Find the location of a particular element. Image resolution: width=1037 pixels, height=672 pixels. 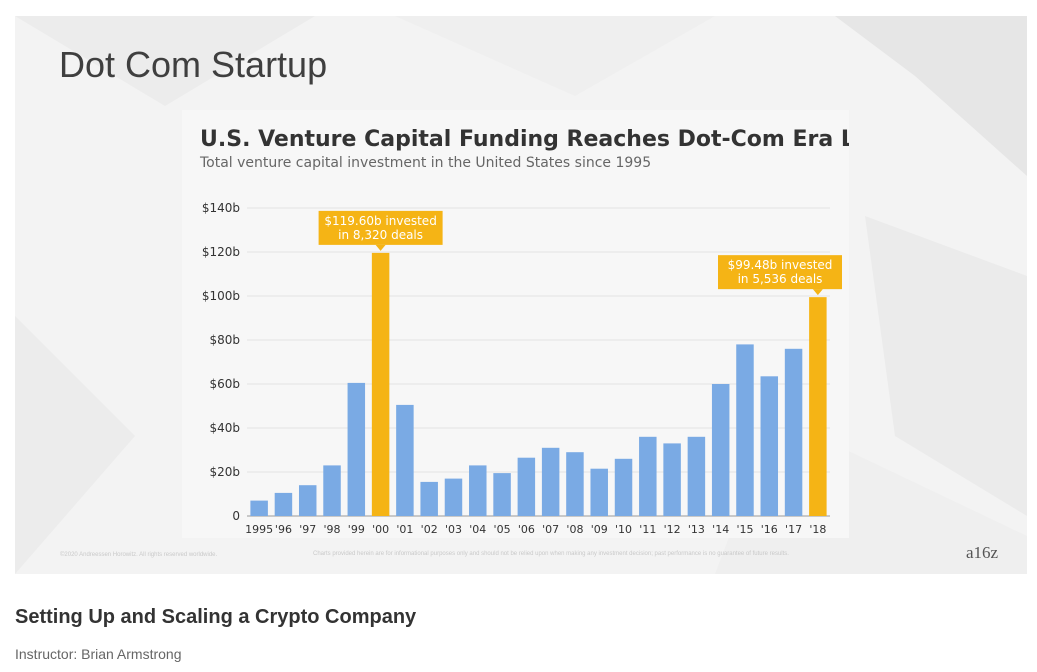

x-tick-label: '17 is located at coordinates (793, 529).